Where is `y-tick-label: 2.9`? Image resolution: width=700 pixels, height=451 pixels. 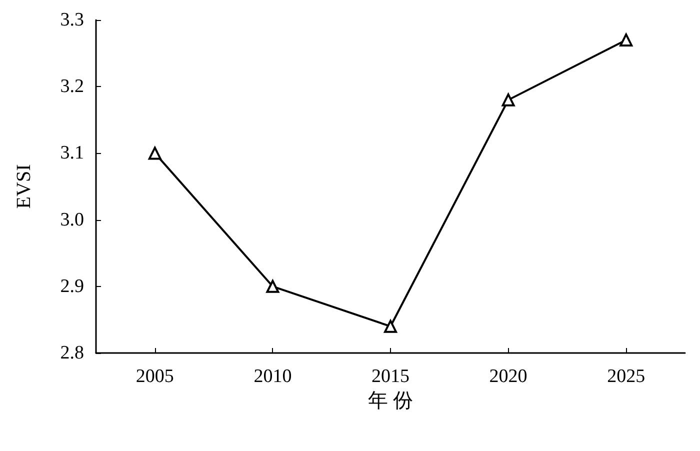
y-tick-label: 2.9 is located at coordinates (72, 286).